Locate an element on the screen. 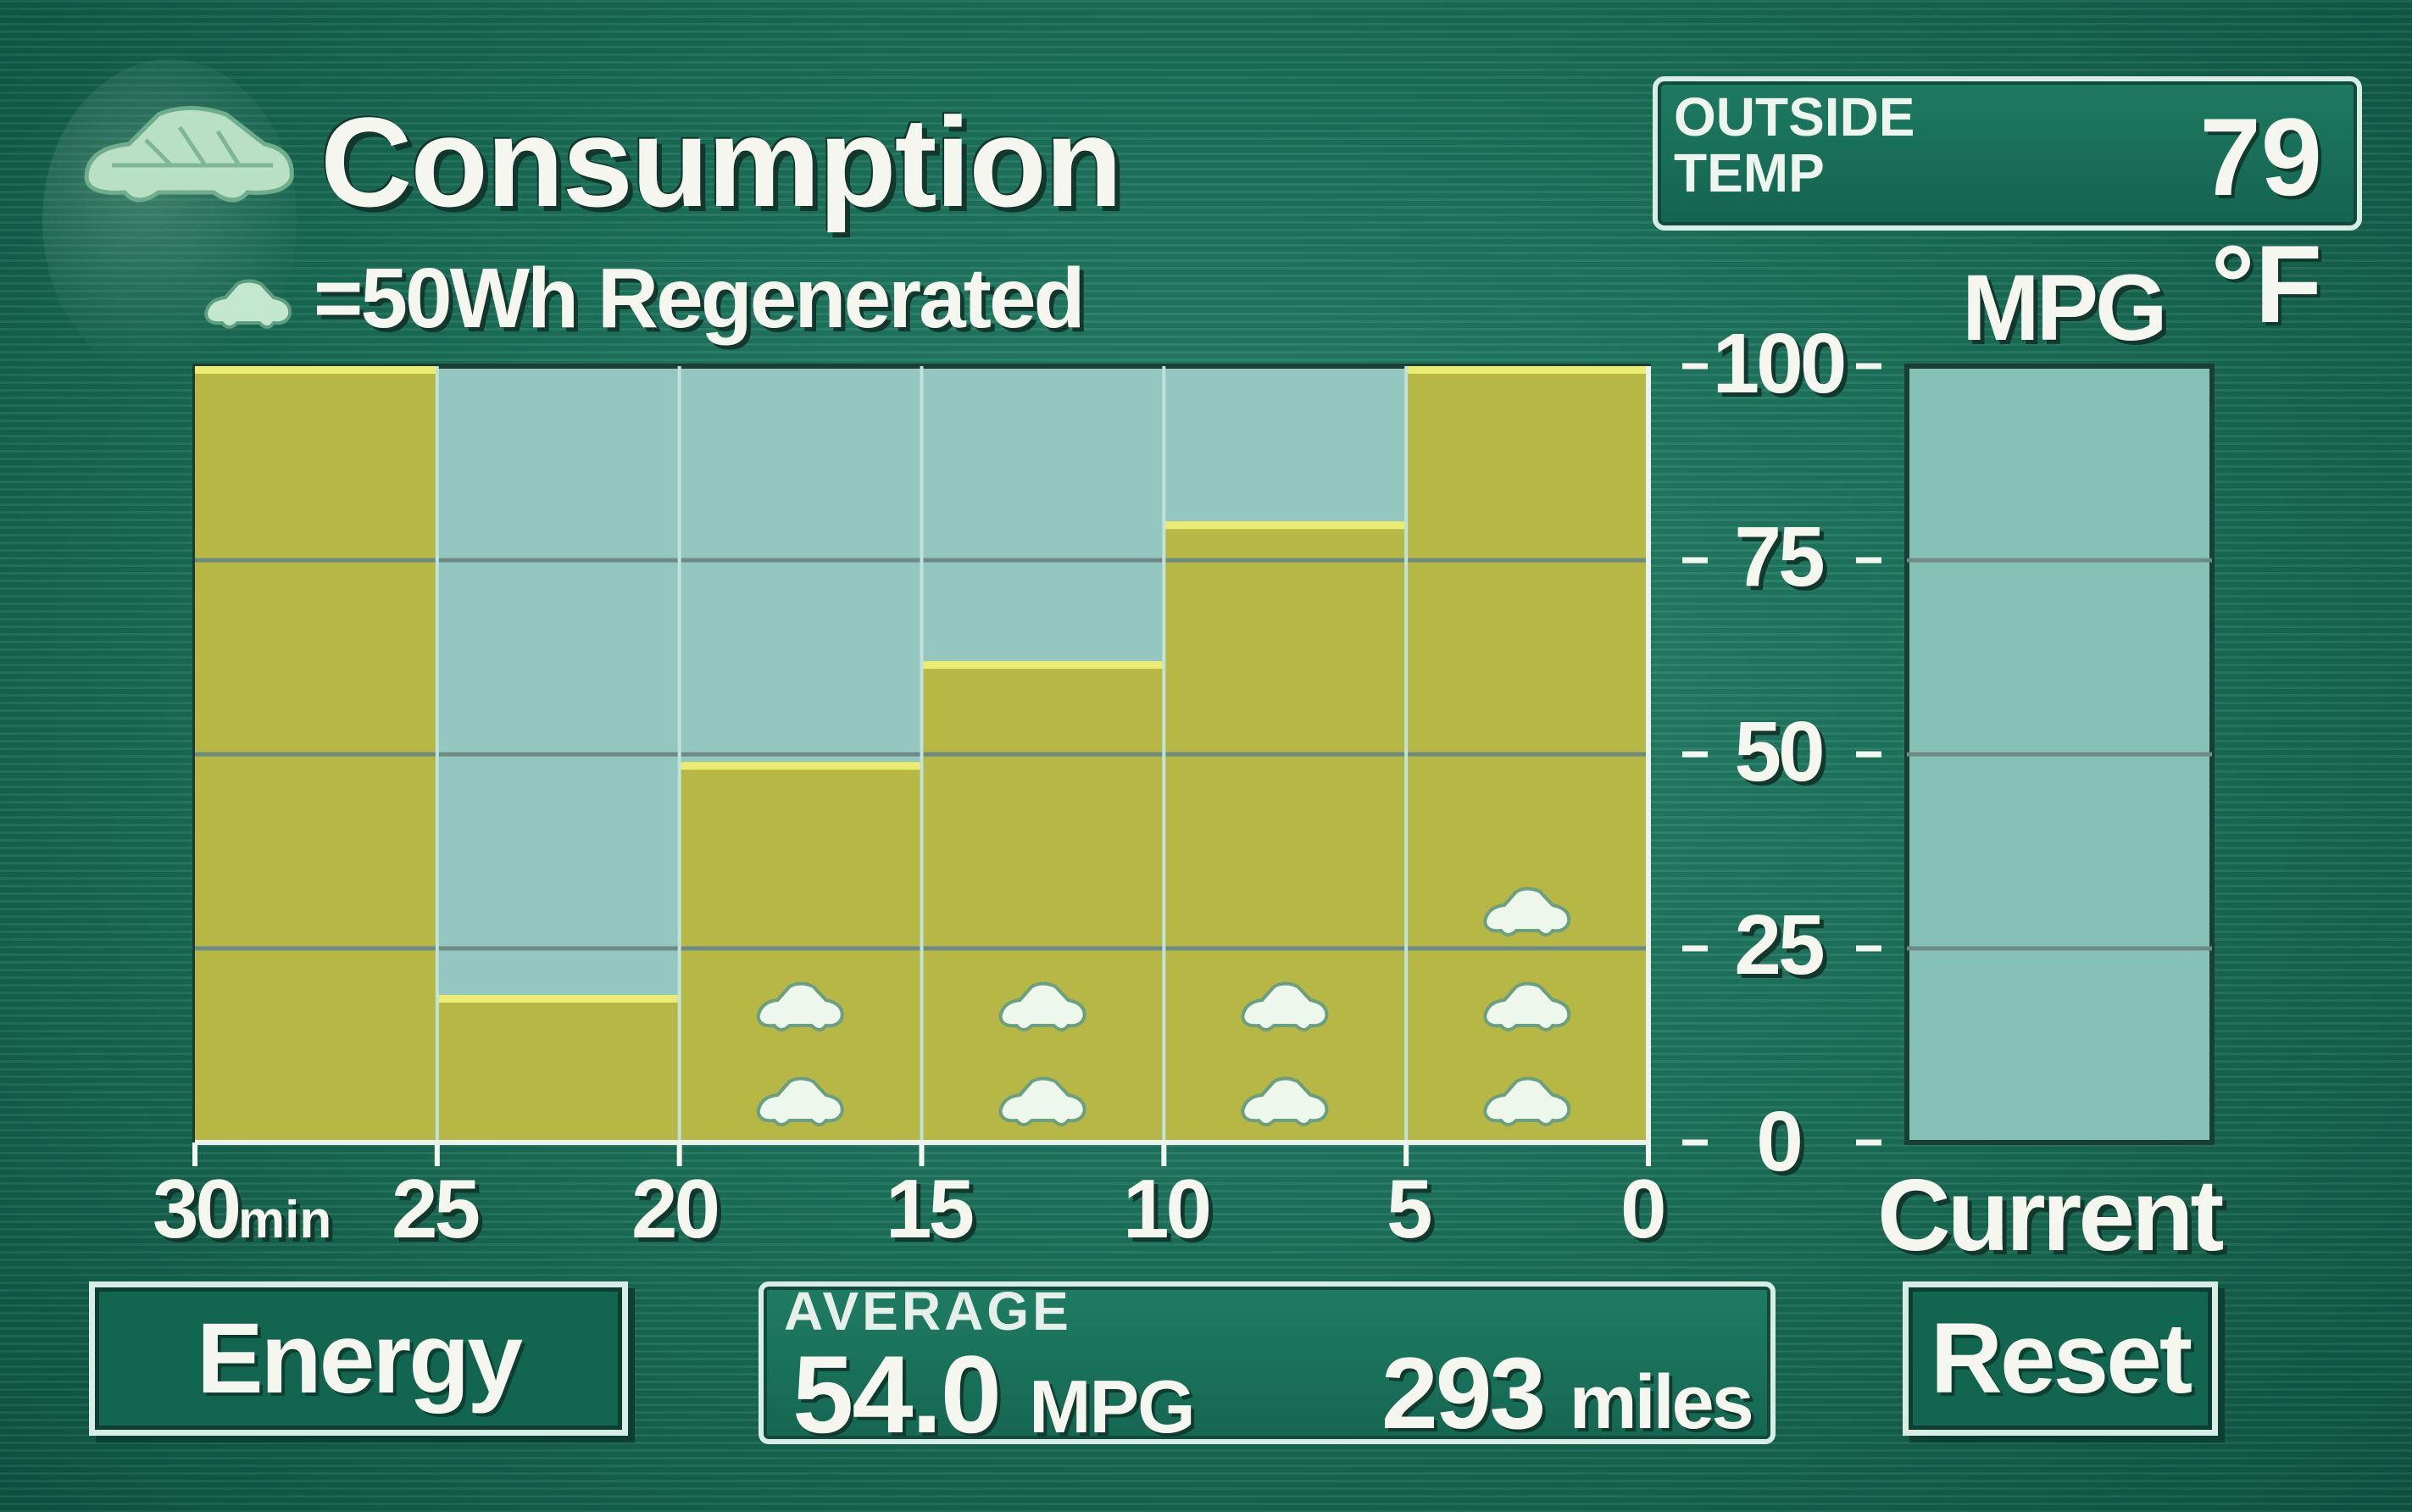 This screenshot has width=2412, height=1512. x-tick-label-30: 30min is located at coordinates (242, 1208).